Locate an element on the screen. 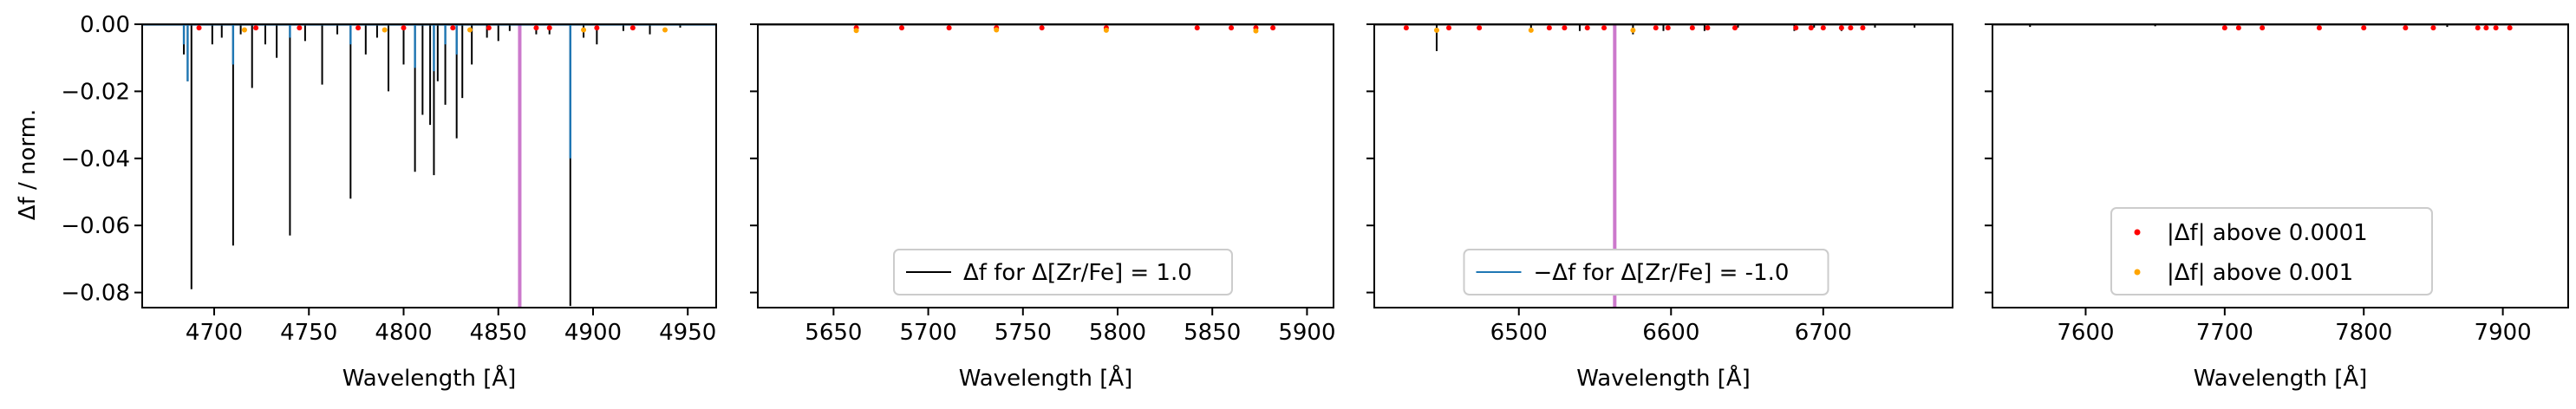  series-delta_minus is located at coordinates (429, 91).